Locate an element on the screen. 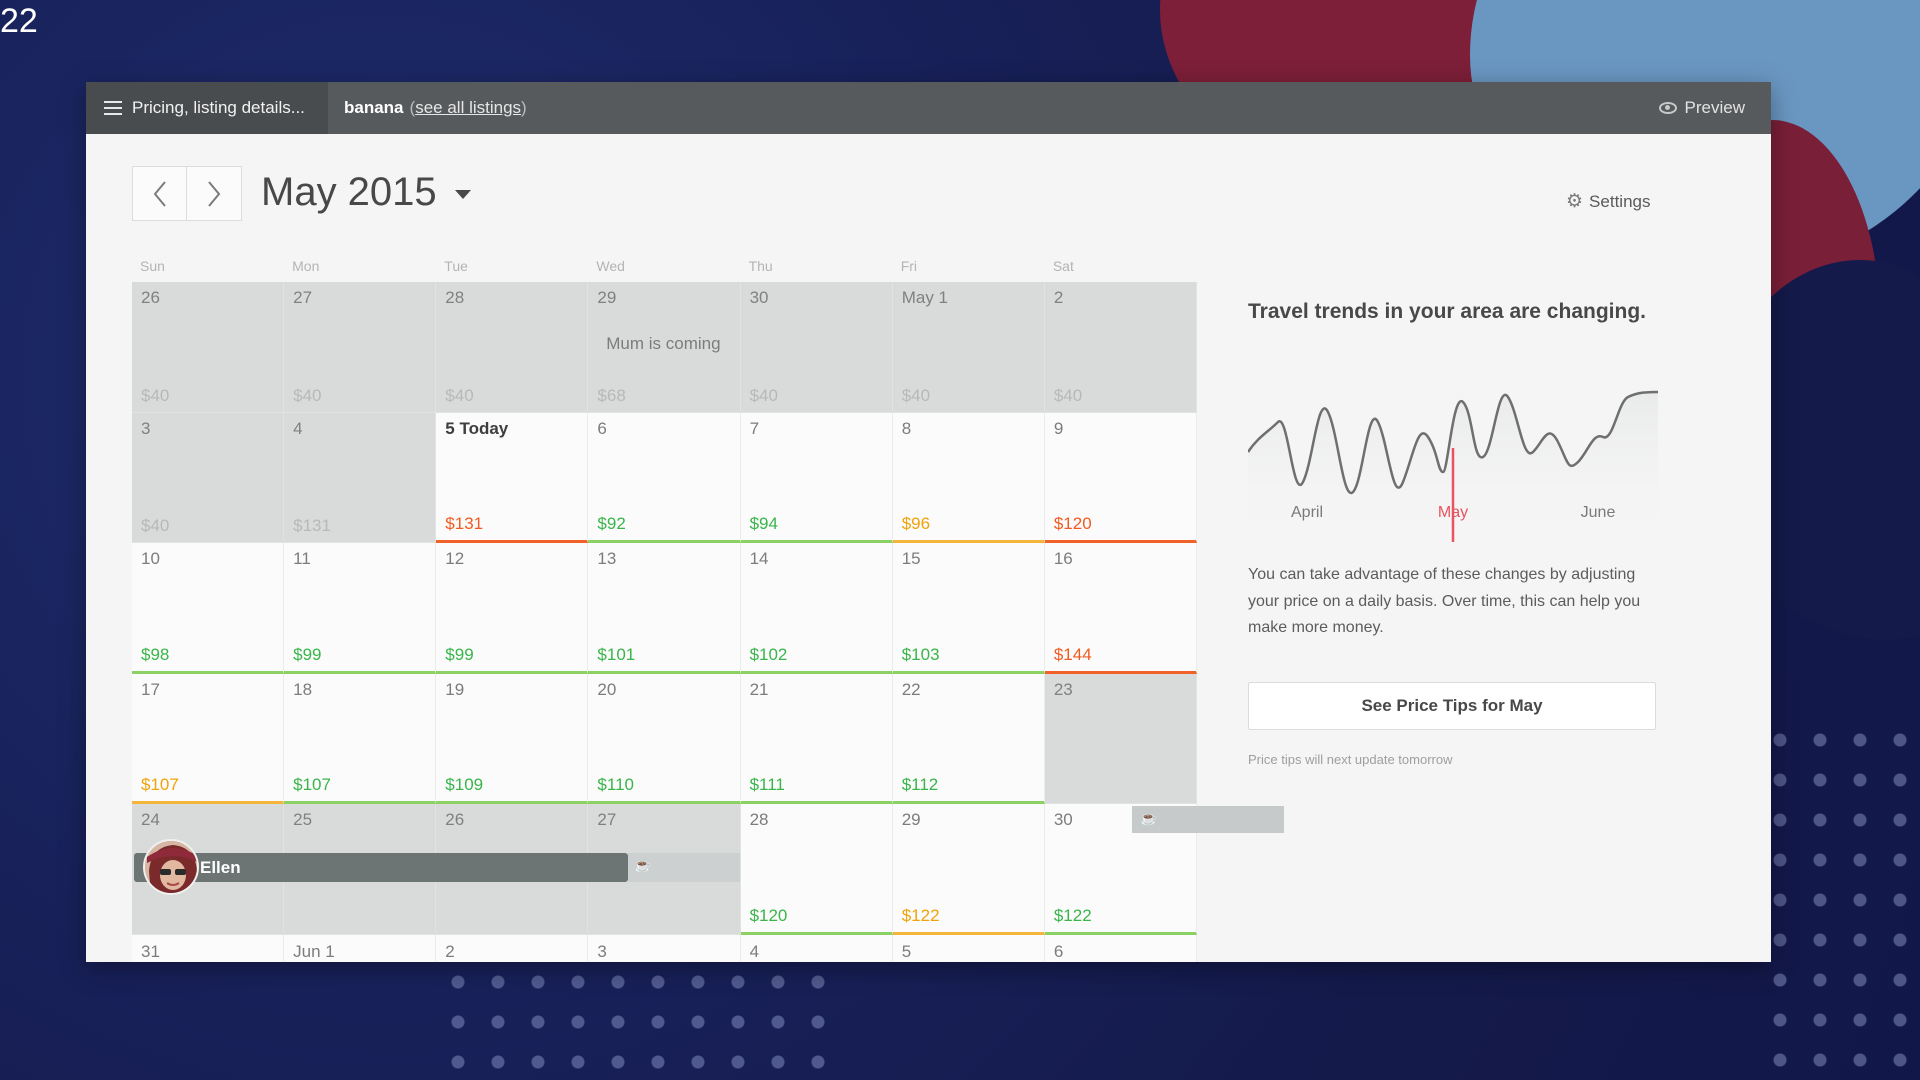  day-number: 3 is located at coordinates (602, 951).